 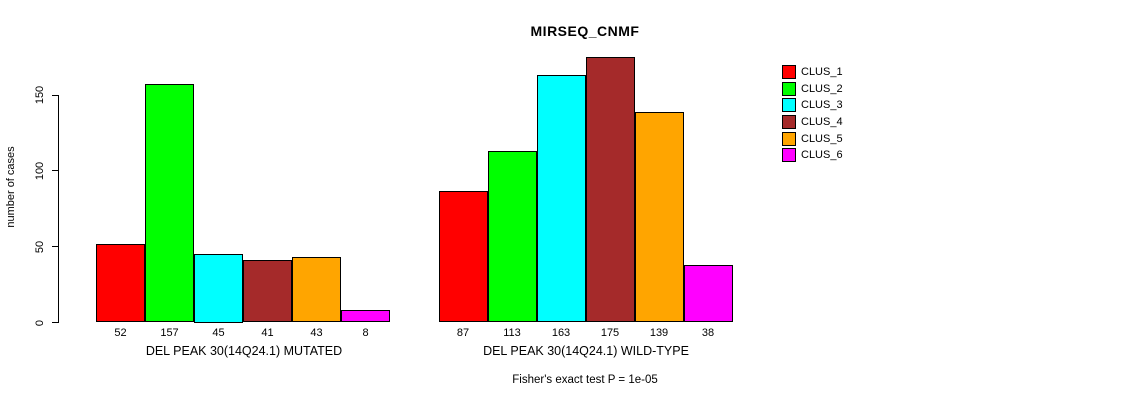 I want to click on bar-value-label: 113, so click(x=512, y=333).